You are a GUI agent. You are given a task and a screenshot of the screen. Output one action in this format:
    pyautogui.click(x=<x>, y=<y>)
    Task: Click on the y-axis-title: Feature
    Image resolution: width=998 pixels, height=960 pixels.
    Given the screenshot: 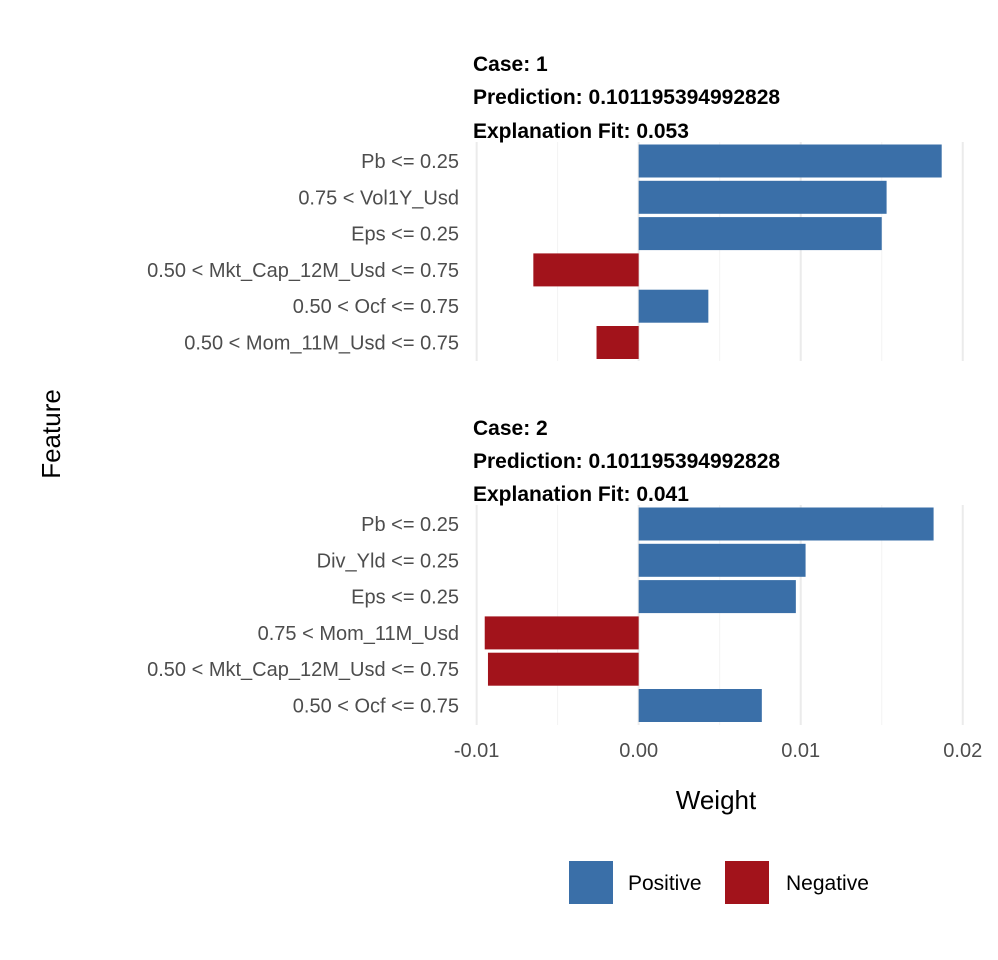 What is the action you would take?
    pyautogui.click(x=51, y=434)
    